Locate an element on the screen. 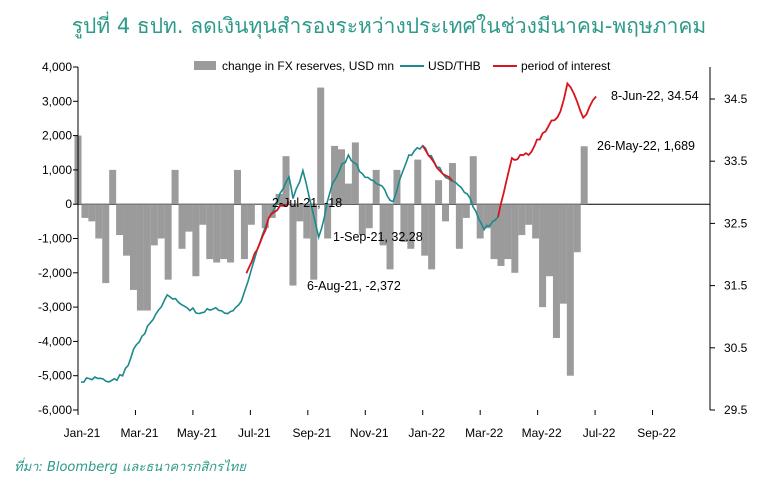 This screenshot has height=488, width=778. source-note: ที่มา: Bloomberg และธนาคารกสิกรไทย is located at coordinates (130, 467).